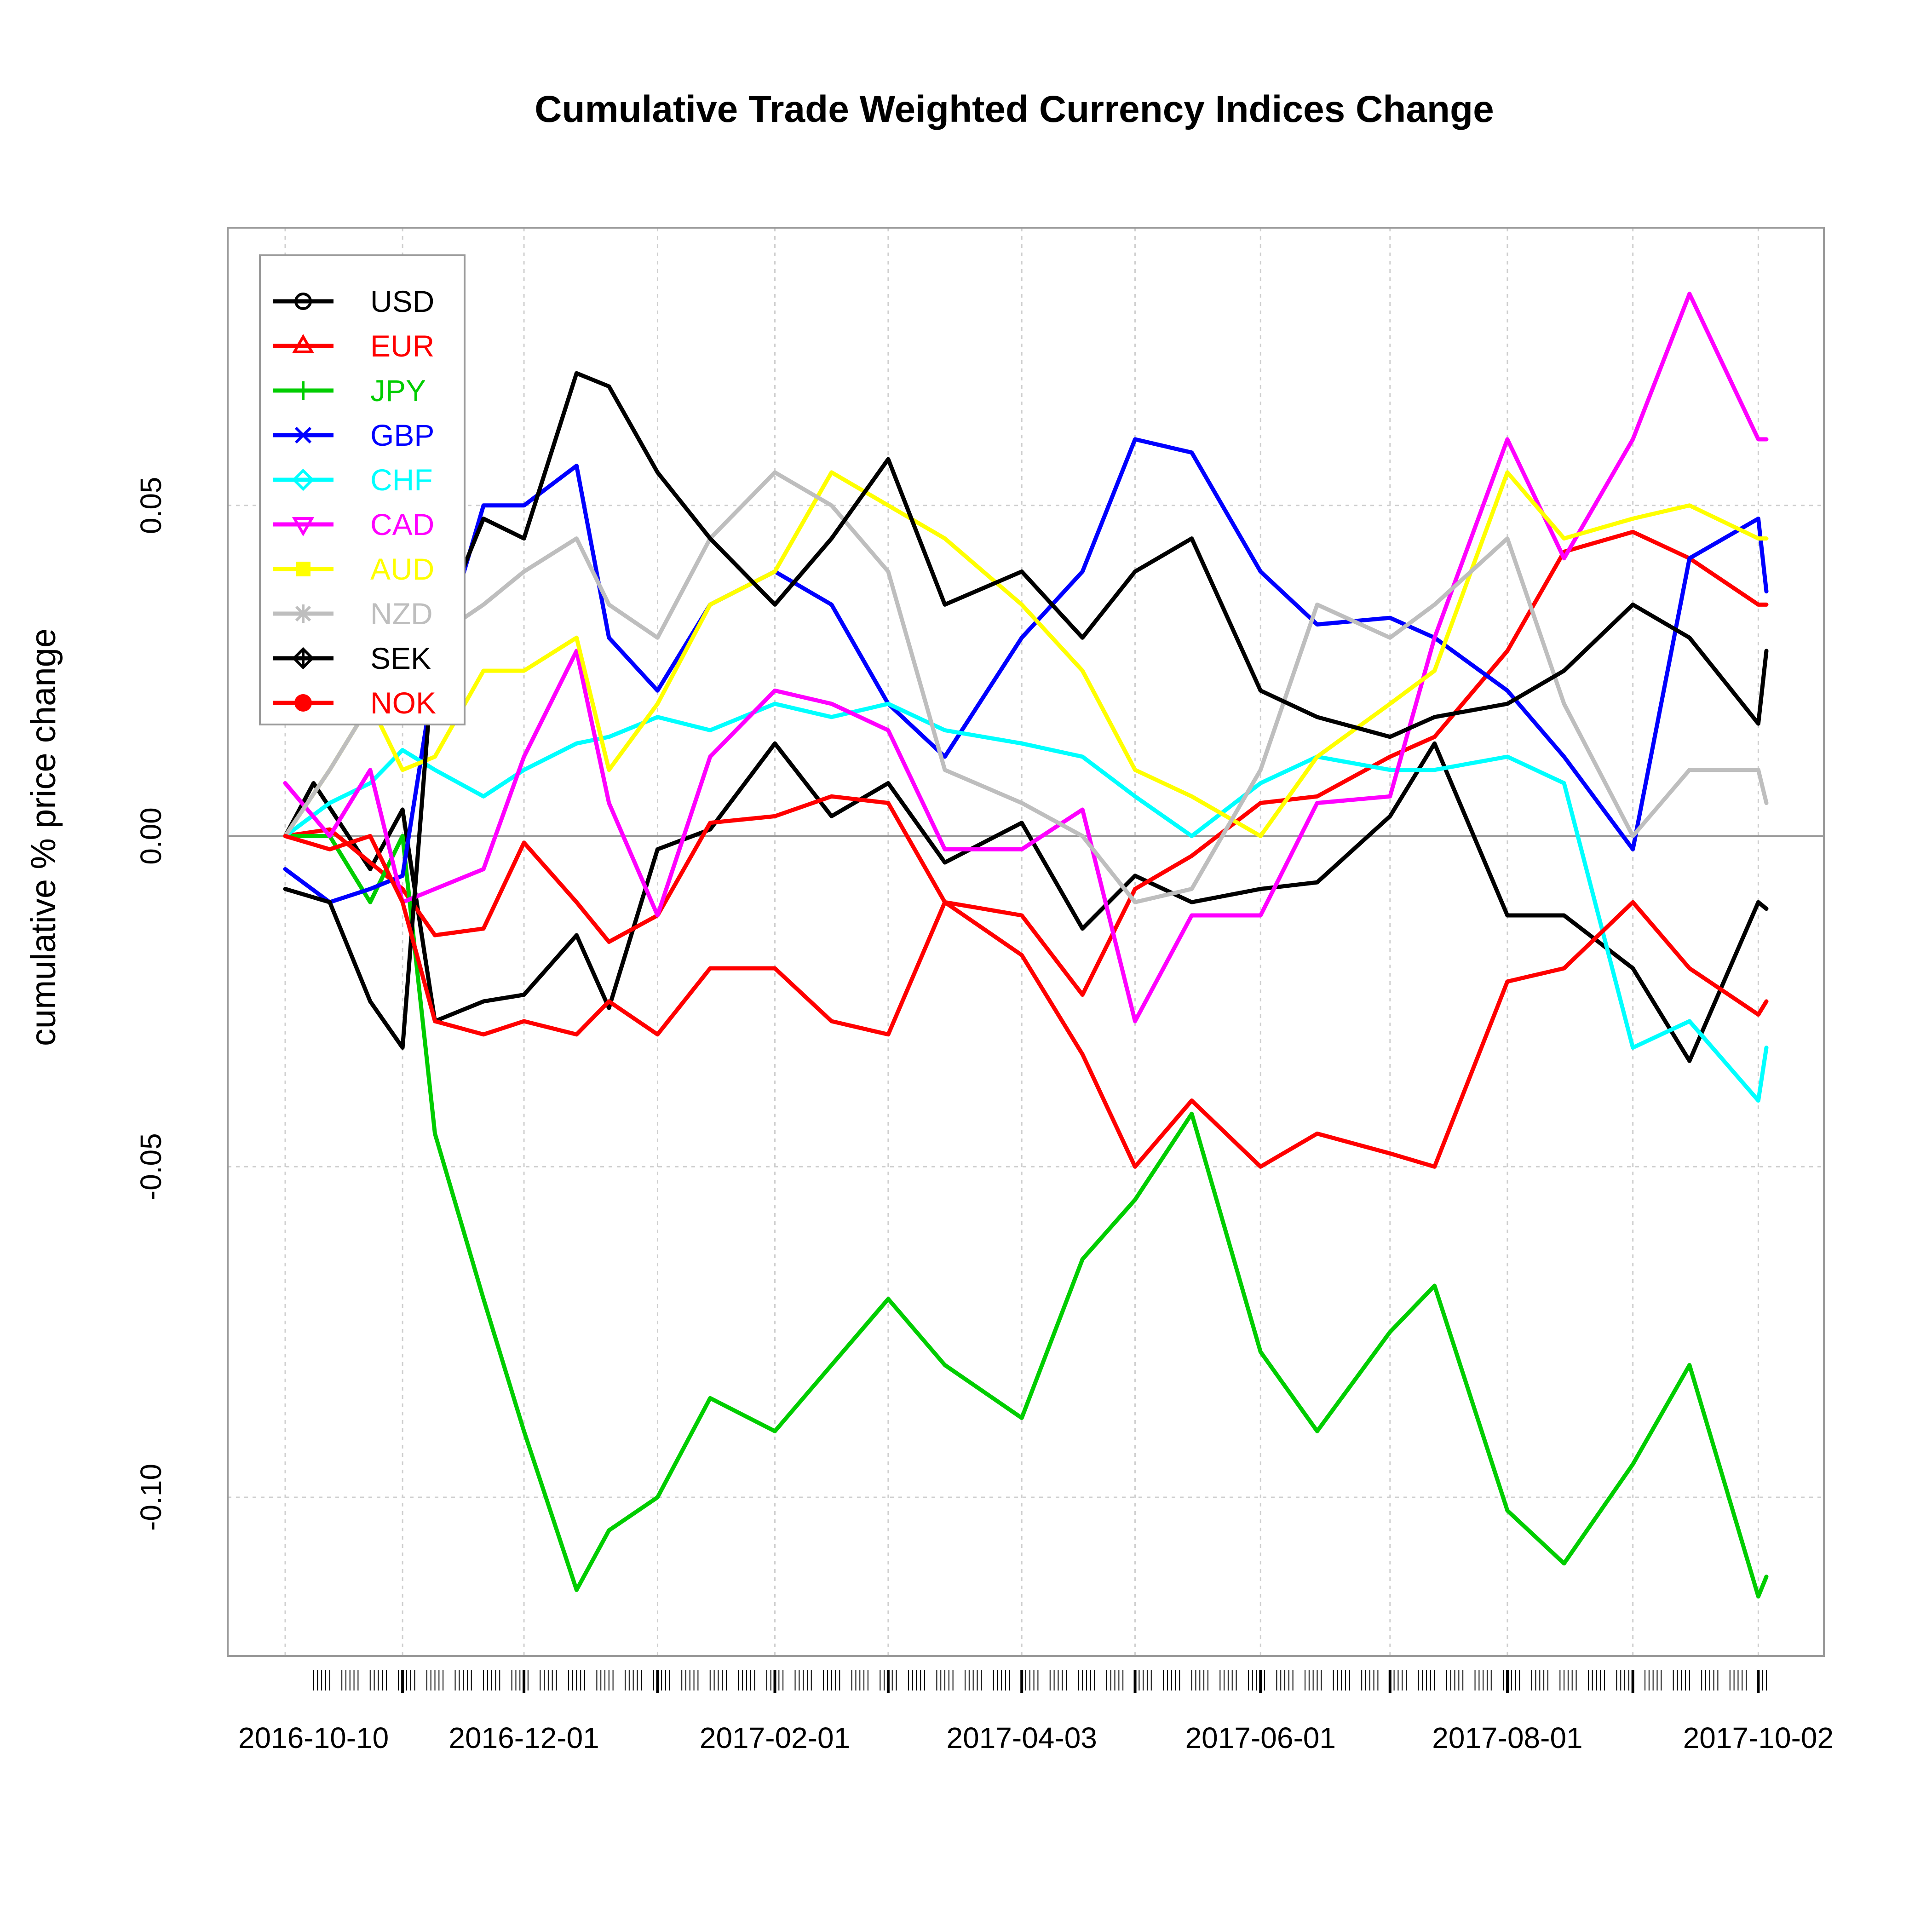 This screenshot has width=1932, height=1932. What do you see at coordinates (402, 346) in the screenshot?
I see `legend-label: EUR` at bounding box center [402, 346].